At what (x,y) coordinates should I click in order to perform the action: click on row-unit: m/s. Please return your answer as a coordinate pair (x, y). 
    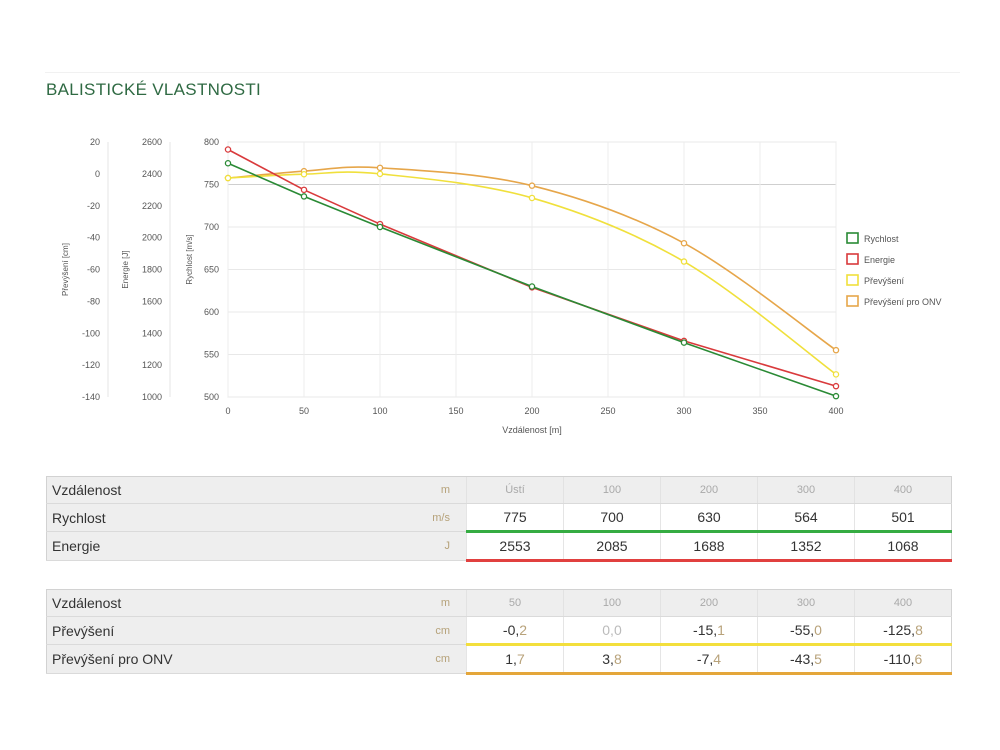
    Looking at the image, I should click on (418, 517).